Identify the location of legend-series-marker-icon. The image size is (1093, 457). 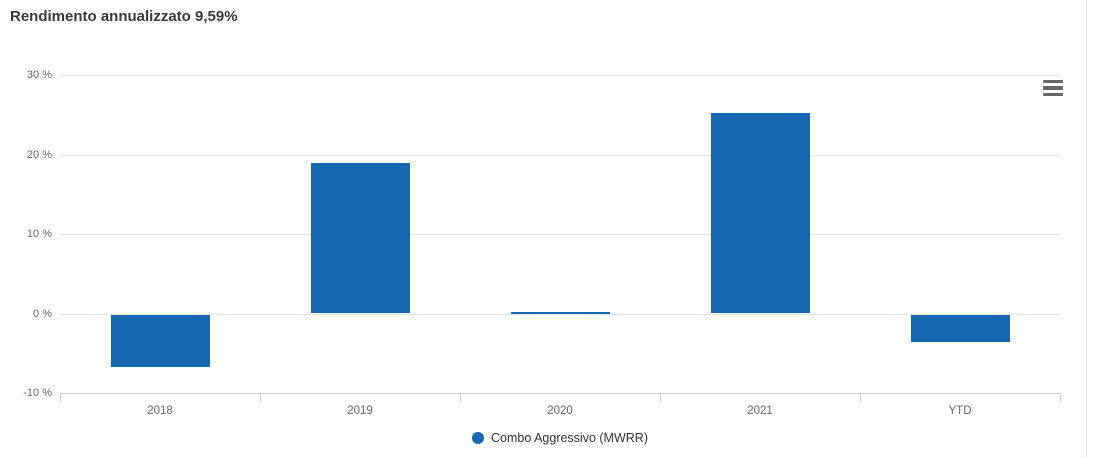
(478, 438).